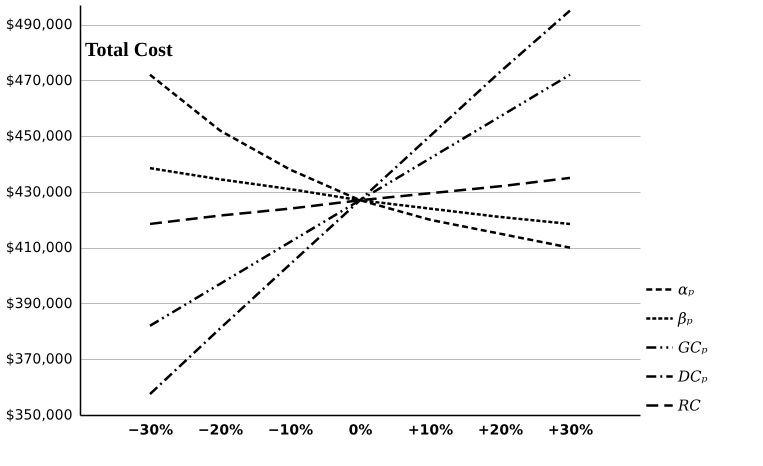 The width and height of the screenshot is (763, 466). I want to click on y-tick-label: $490,000, so click(39, 25).